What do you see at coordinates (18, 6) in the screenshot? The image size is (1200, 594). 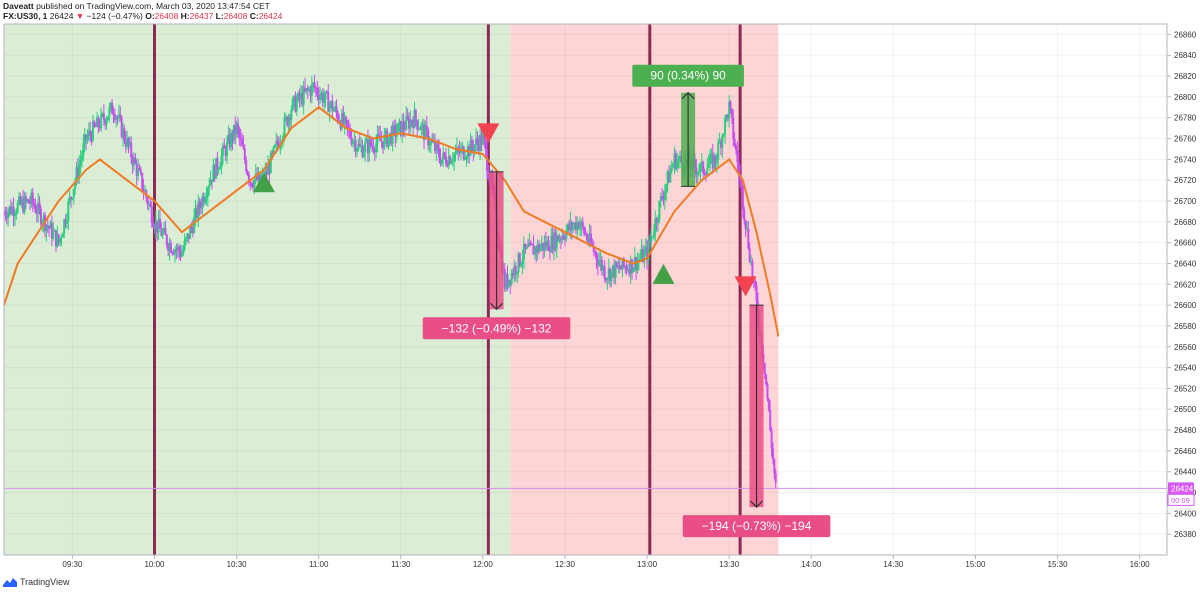 I see `author-name: Daveatt` at bounding box center [18, 6].